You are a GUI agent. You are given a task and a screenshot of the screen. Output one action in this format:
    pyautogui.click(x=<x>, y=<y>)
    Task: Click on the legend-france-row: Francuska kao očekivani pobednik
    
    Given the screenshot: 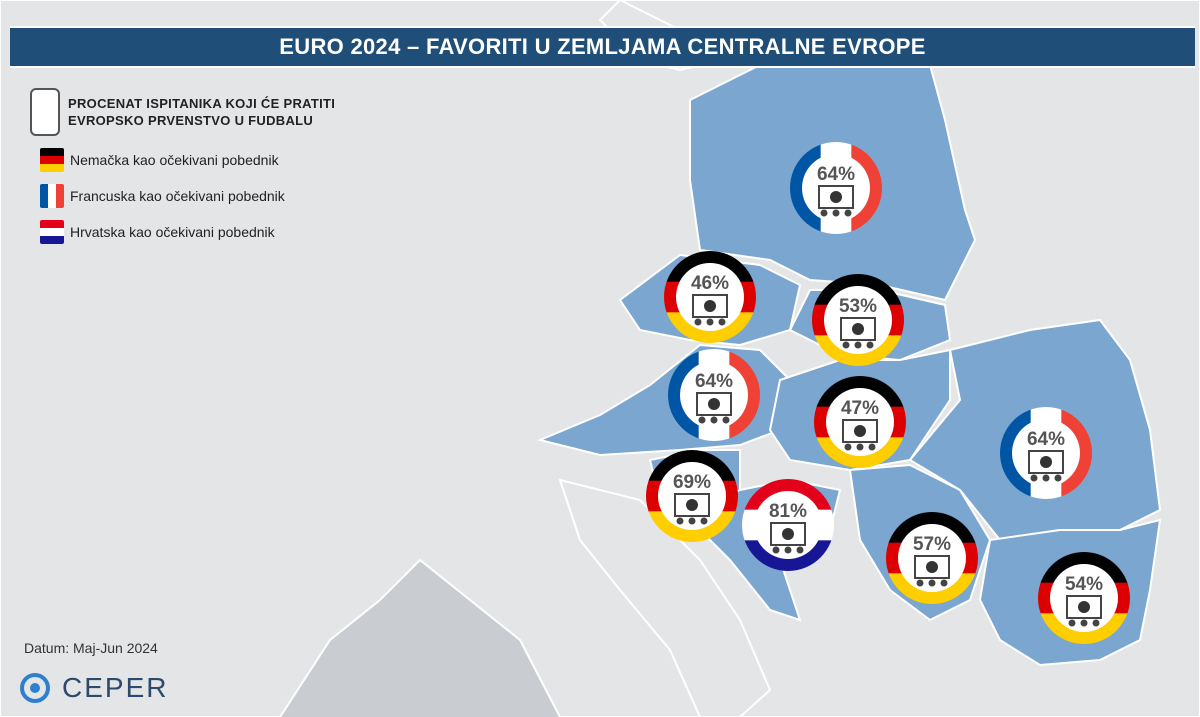 What is the action you would take?
    pyautogui.click(x=195, y=196)
    